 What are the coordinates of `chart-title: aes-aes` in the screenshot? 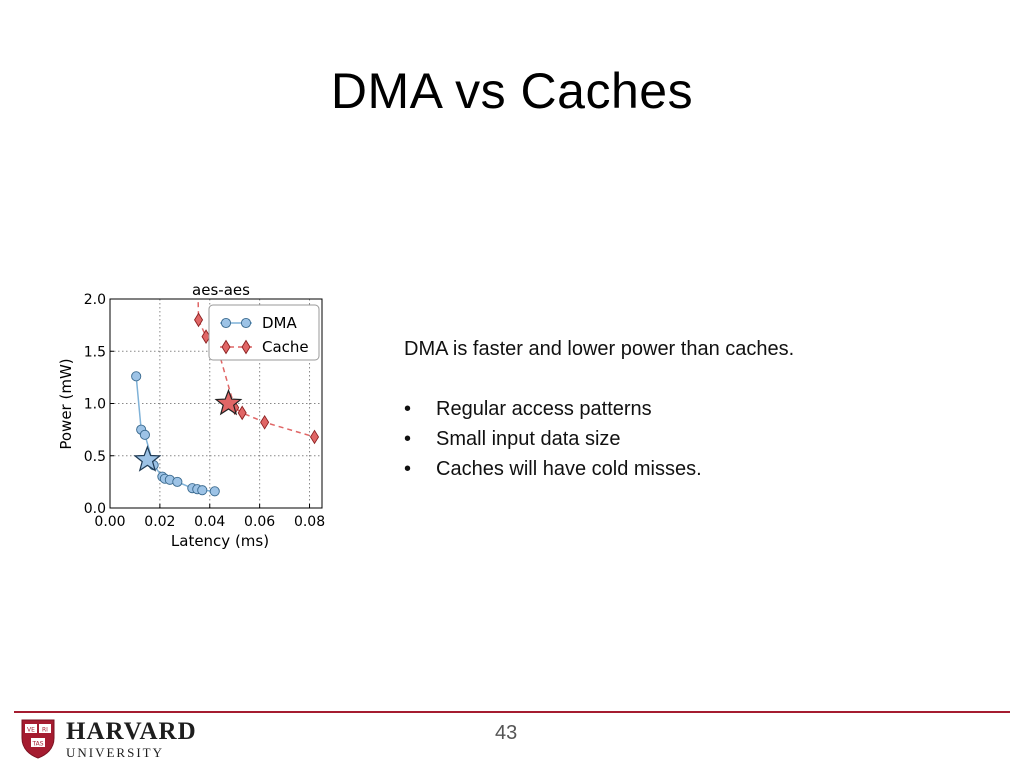 It's located at (221, 290).